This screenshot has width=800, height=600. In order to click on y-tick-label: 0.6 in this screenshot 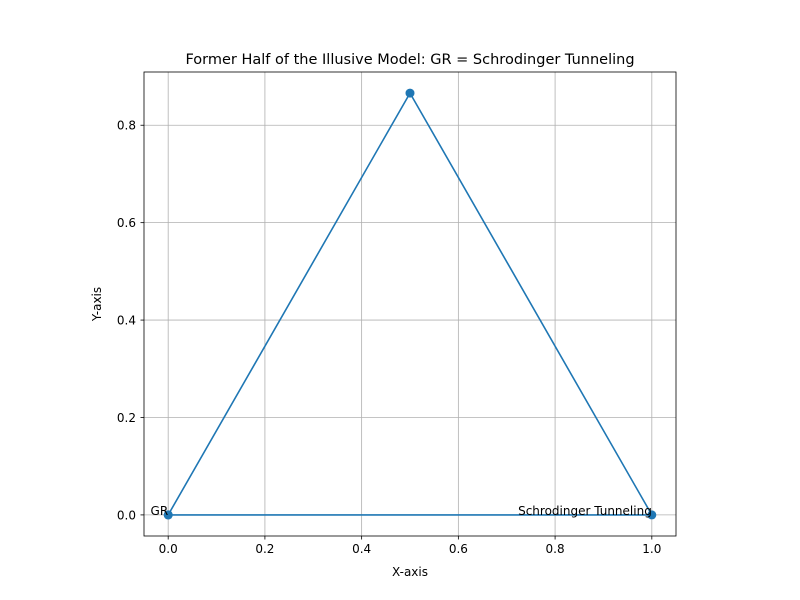, I will do `click(126, 223)`.